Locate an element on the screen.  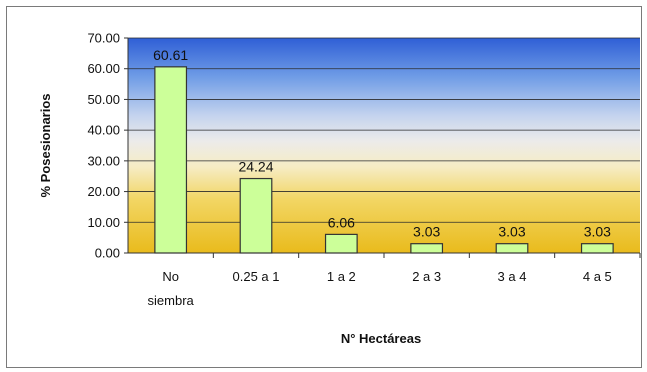
x-tick-label: 2 a 3 is located at coordinates (426, 276).